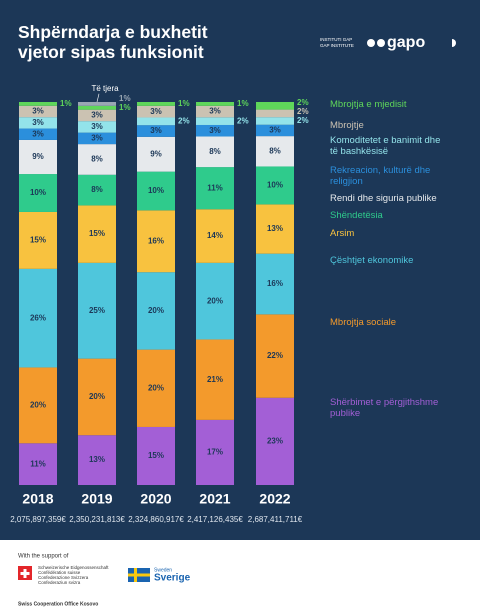 This screenshot has height=616, width=480. Describe the element at coordinates (163, 570) in the screenshot. I see `sweden-small: Sweden` at that location.